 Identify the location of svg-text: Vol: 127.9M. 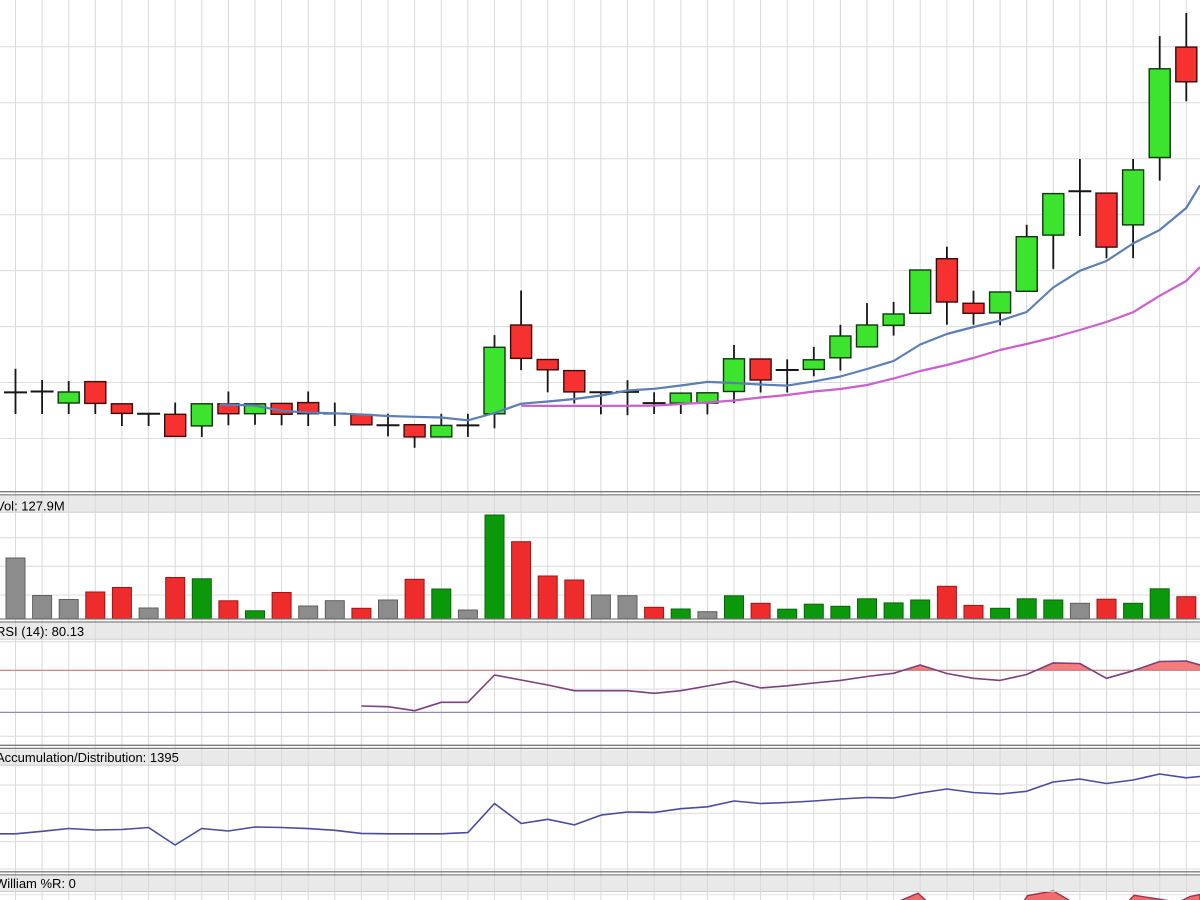
(32, 506).